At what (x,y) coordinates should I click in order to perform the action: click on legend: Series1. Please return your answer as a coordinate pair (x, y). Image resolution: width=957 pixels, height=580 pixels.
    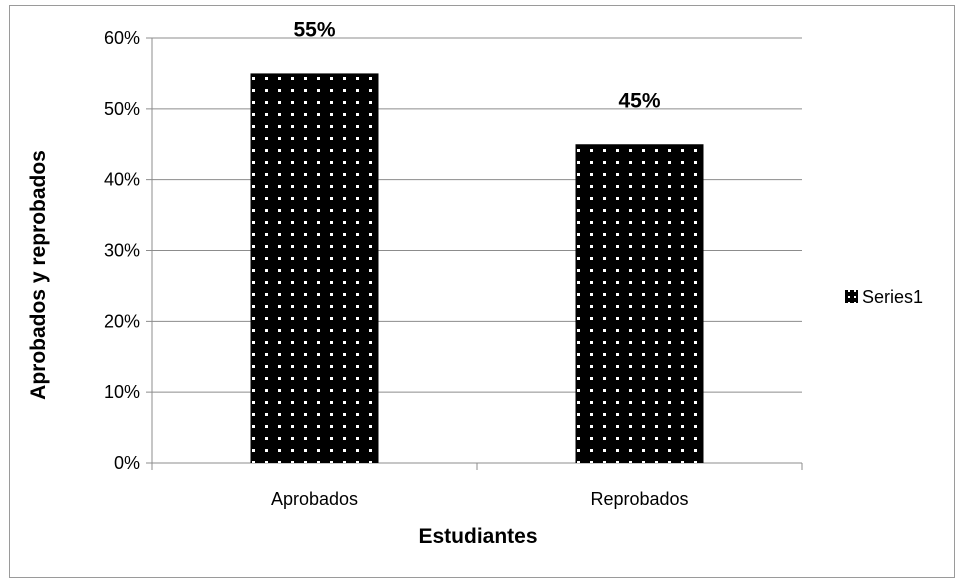
    Looking at the image, I should click on (884, 297).